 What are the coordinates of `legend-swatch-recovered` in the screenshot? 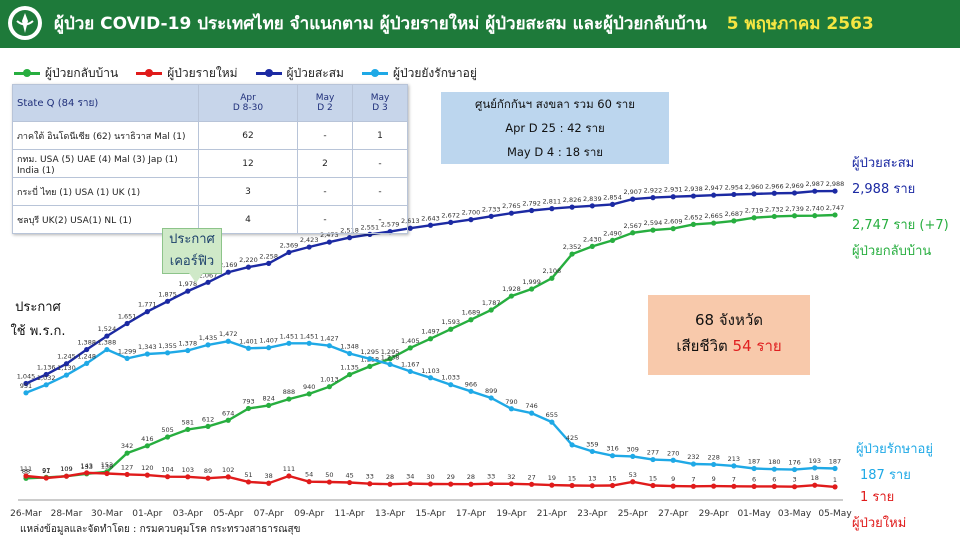 It's located at (27, 73).